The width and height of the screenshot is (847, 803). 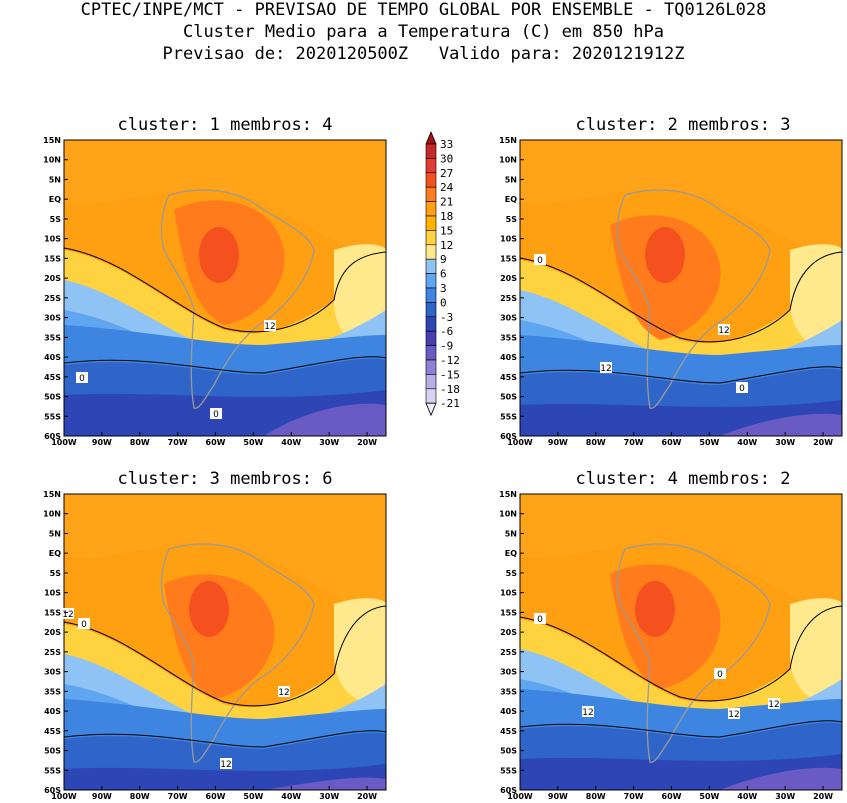 I want to click on lat-label: 55S, so click(x=52, y=770).